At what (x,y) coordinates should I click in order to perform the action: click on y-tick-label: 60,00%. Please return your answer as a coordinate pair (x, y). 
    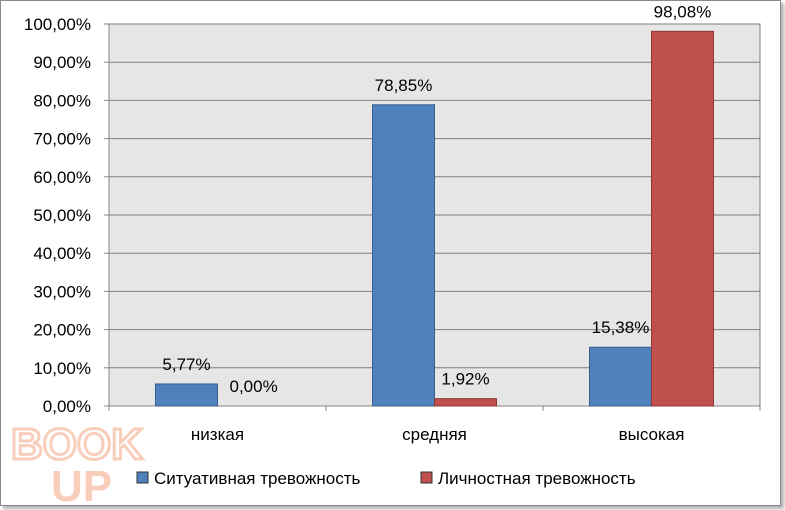
    Looking at the image, I should click on (62, 177).